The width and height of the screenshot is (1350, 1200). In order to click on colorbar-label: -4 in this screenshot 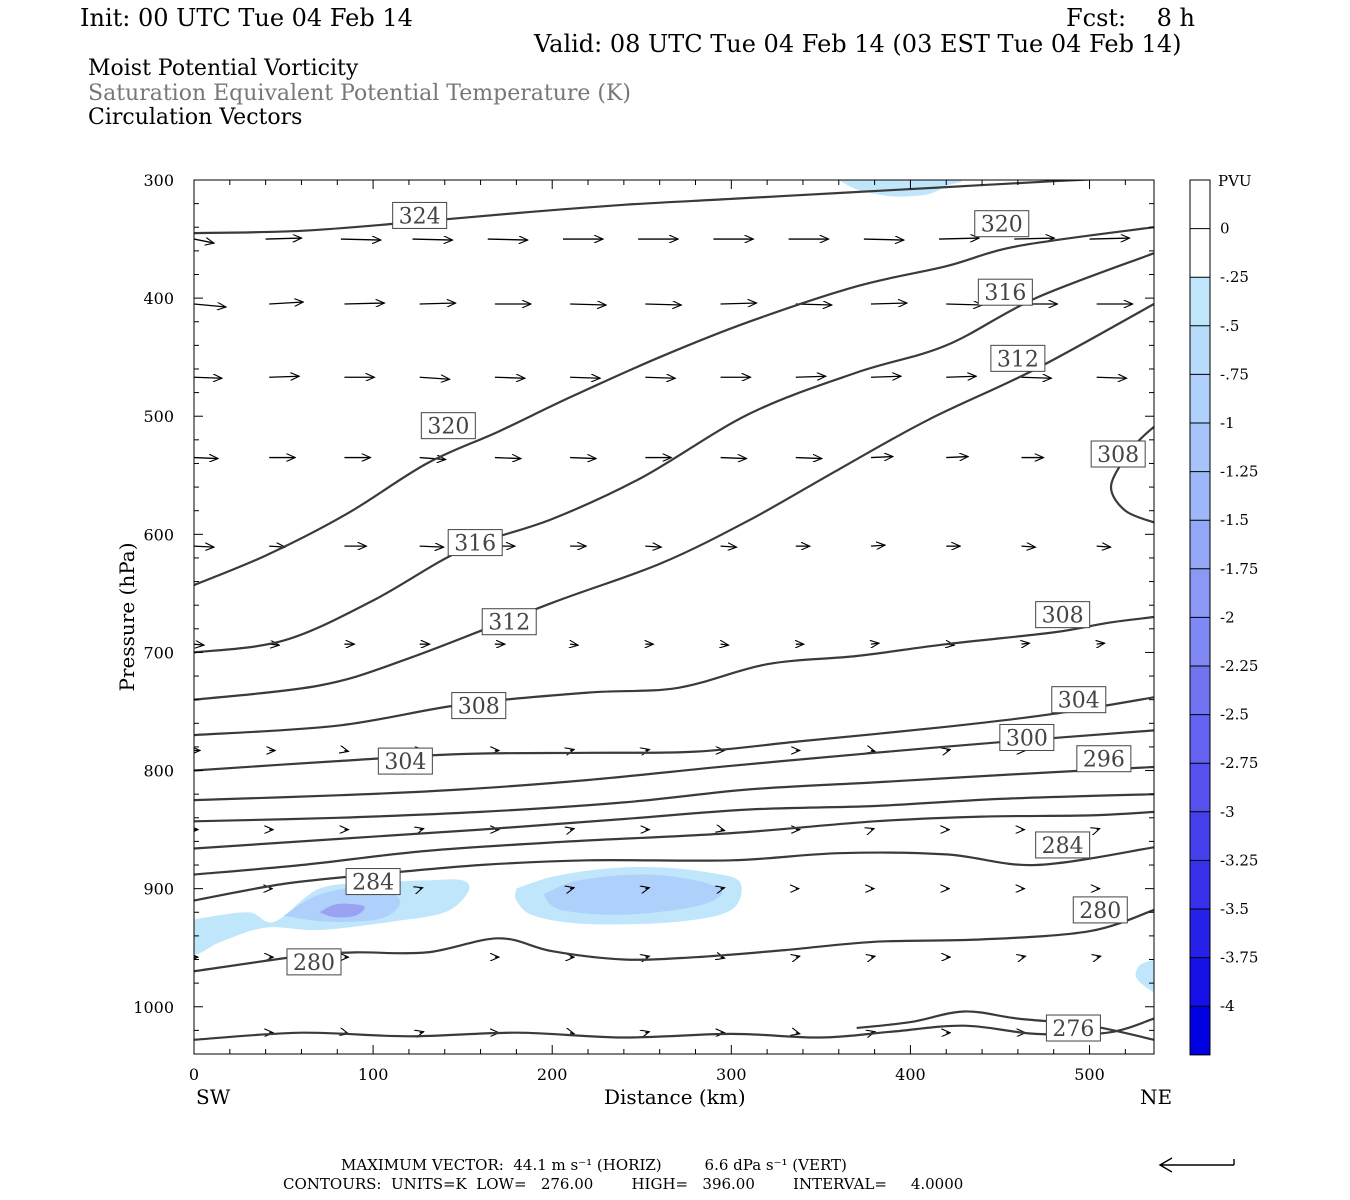, I will do `click(1227, 1006)`.